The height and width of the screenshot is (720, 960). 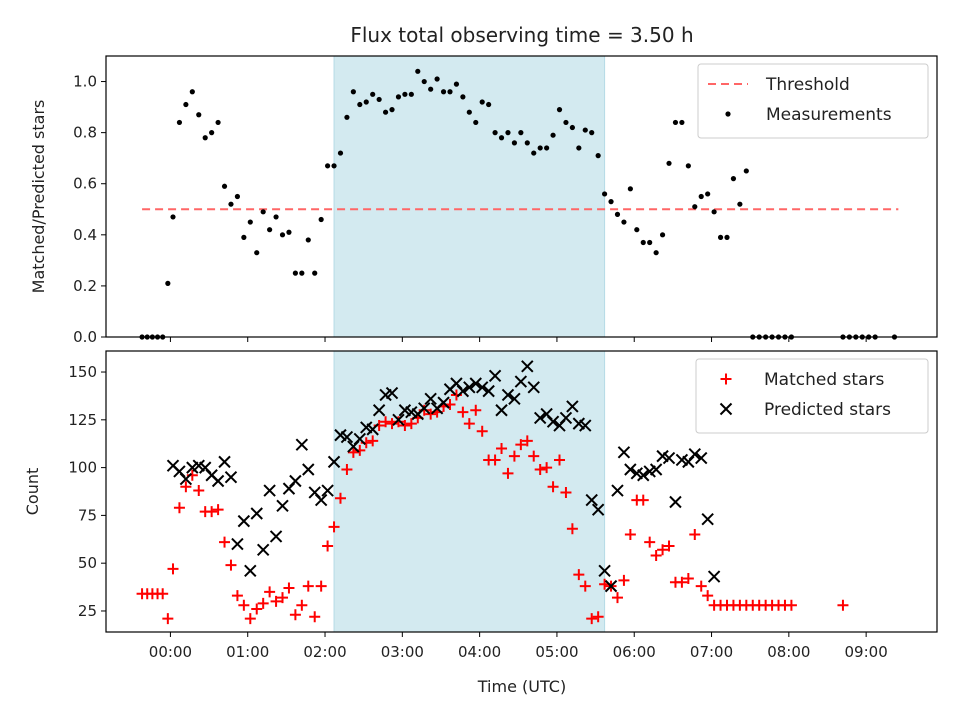 I want to click on x-axis-label: Time (UTC), so click(x=521, y=686).